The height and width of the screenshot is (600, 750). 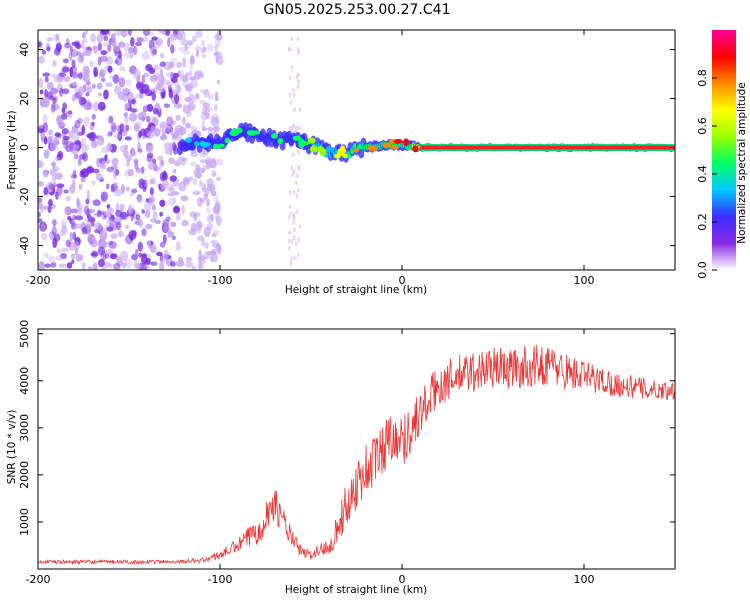 What do you see at coordinates (402, 579) in the screenshot?
I see `snr-x-tick-label: 0` at bounding box center [402, 579].